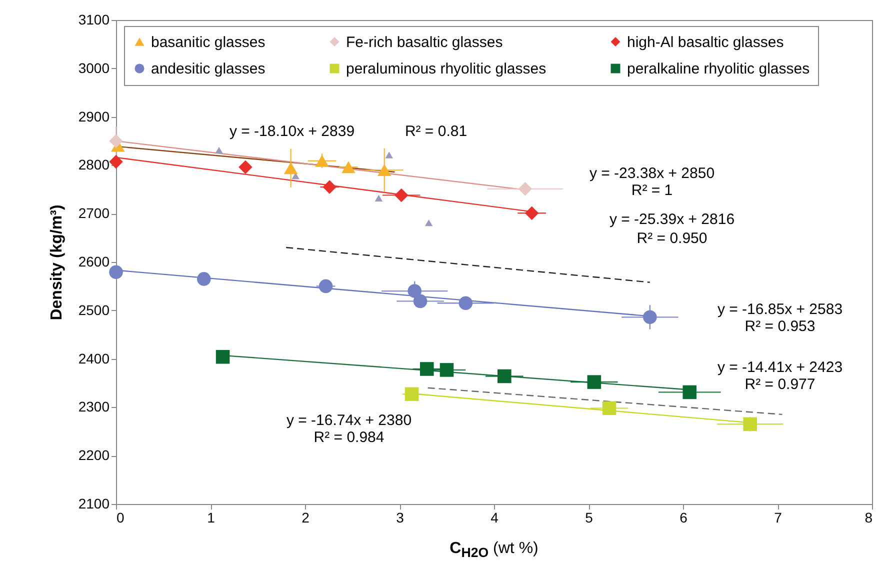 This screenshot has height=578, width=876. What do you see at coordinates (94, 164) in the screenshot?
I see `y-tick-label: 2800` at bounding box center [94, 164].